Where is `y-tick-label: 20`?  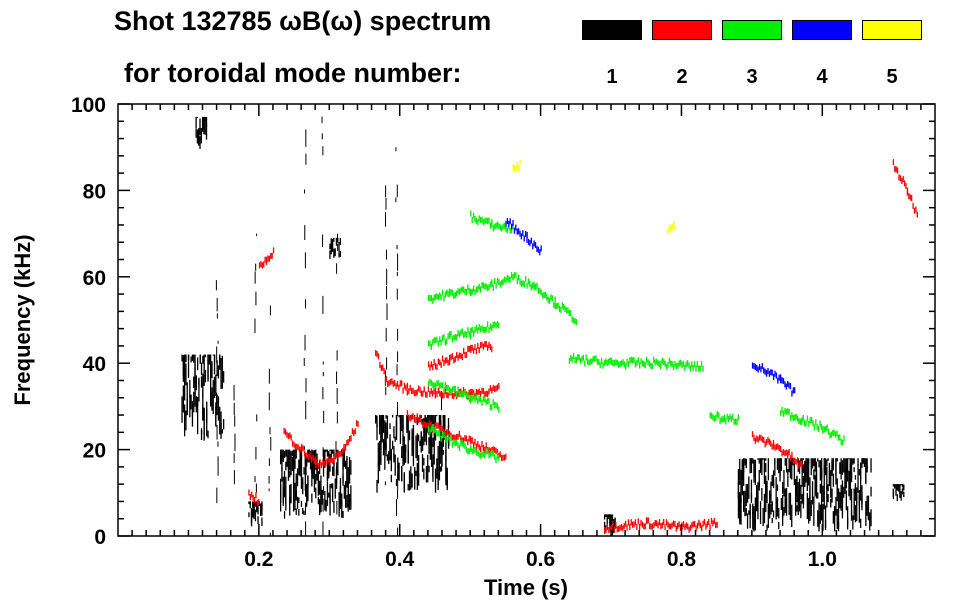 y-tick-label: 20 is located at coordinates (94, 451).